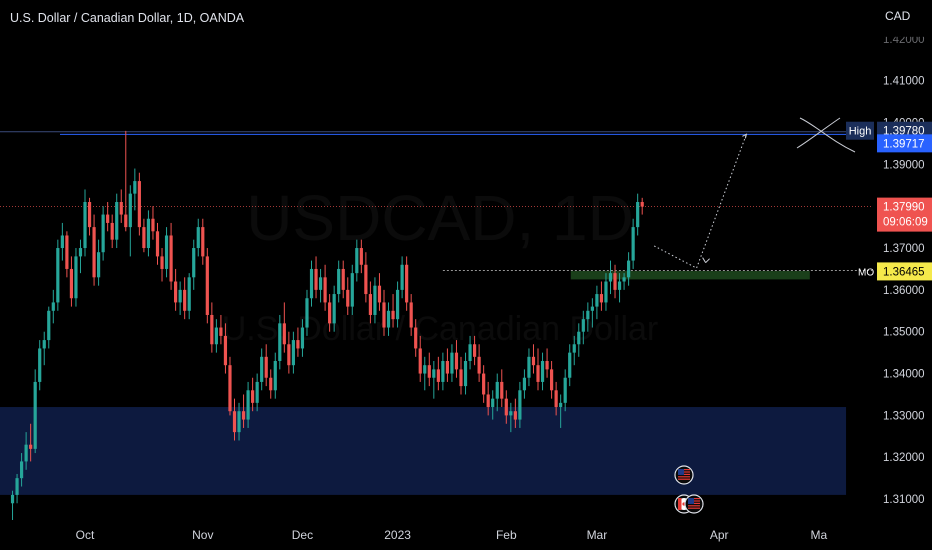 This screenshot has width=932, height=550. I want to click on y-tick-label: 1.34000, so click(904, 375).